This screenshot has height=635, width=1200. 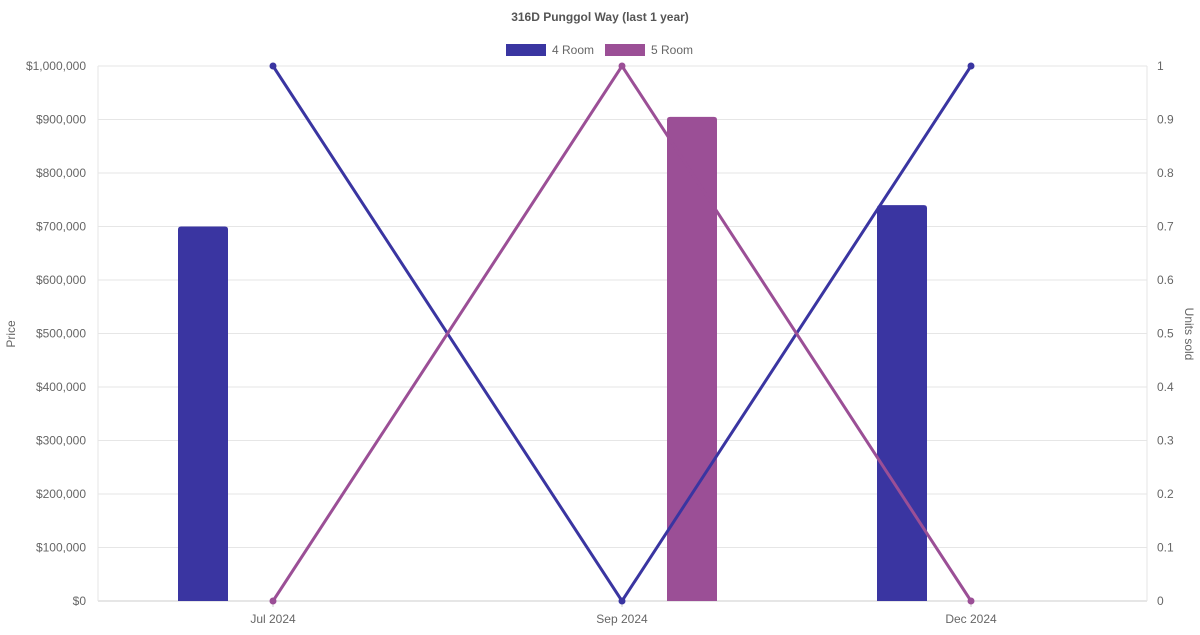 I want to click on y-right-tick-label: 0.9, so click(x=1165, y=120).